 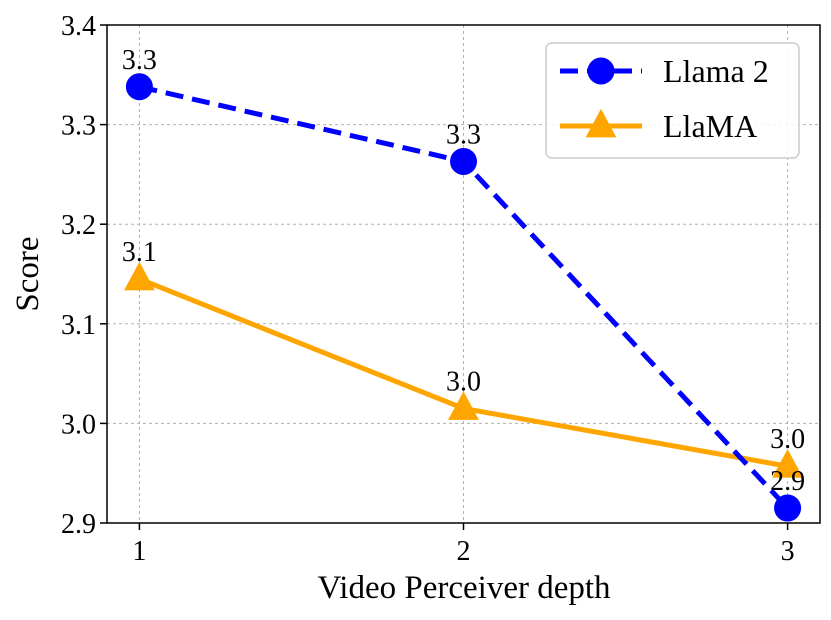 What do you see at coordinates (464, 588) in the screenshot?
I see `x-axis-label: Video Perceiver depth` at bounding box center [464, 588].